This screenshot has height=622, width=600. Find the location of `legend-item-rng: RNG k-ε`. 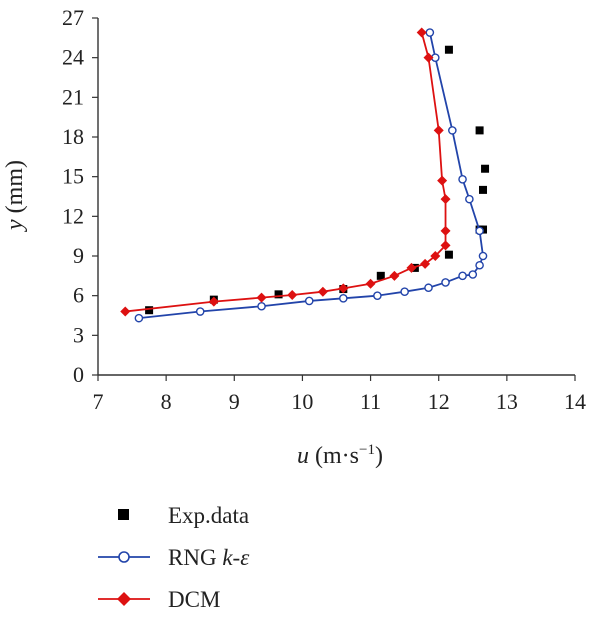

legend-item-rng: RNG k-ε is located at coordinates (174, 557).